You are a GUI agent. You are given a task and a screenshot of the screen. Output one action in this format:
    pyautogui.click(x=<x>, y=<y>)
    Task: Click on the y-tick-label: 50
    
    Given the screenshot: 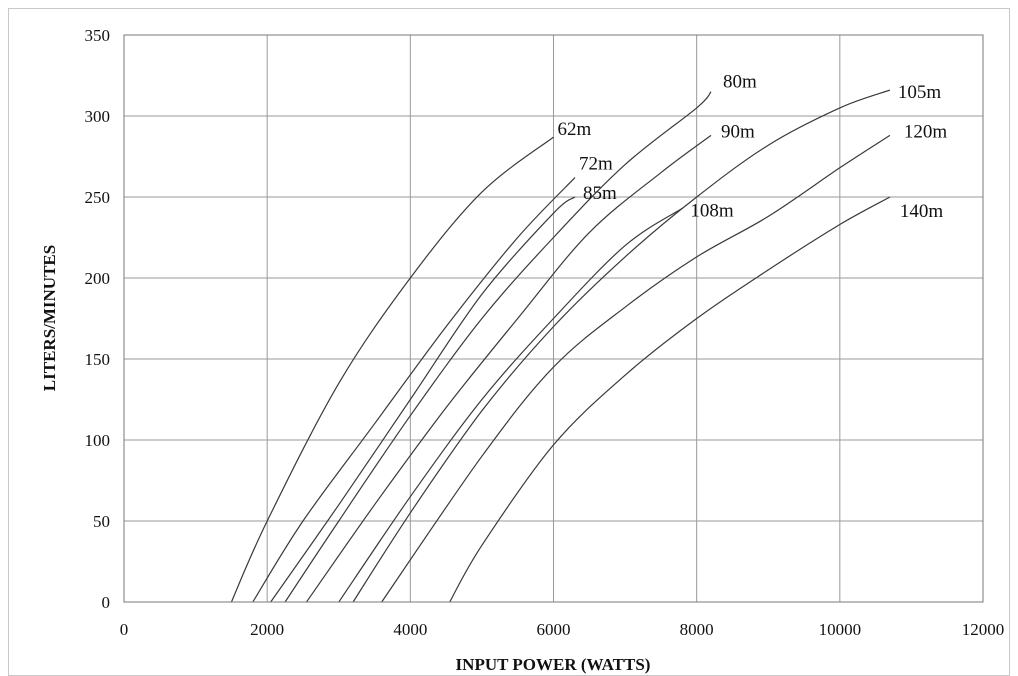 What is the action you would take?
    pyautogui.click(x=101, y=521)
    